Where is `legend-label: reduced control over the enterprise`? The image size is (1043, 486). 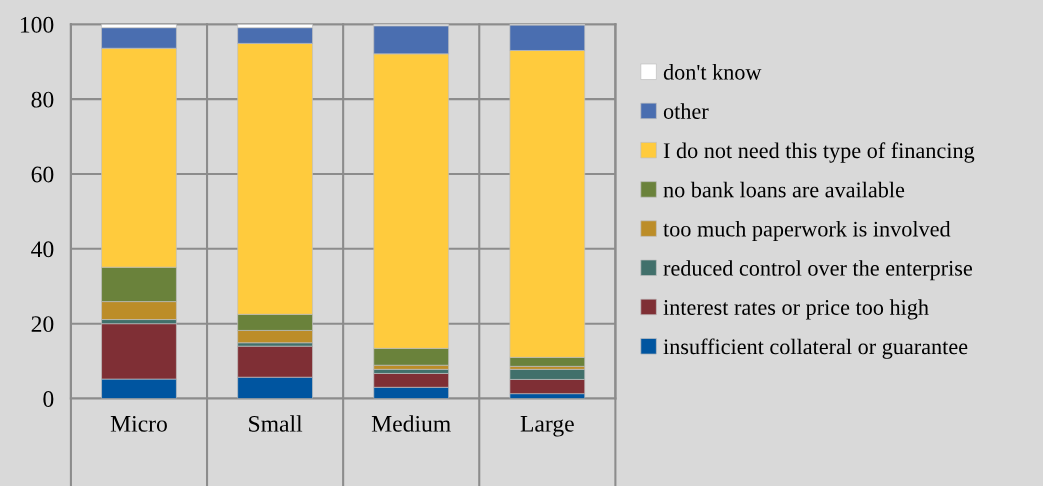 legend-label: reduced control over the enterprise is located at coordinates (817, 270).